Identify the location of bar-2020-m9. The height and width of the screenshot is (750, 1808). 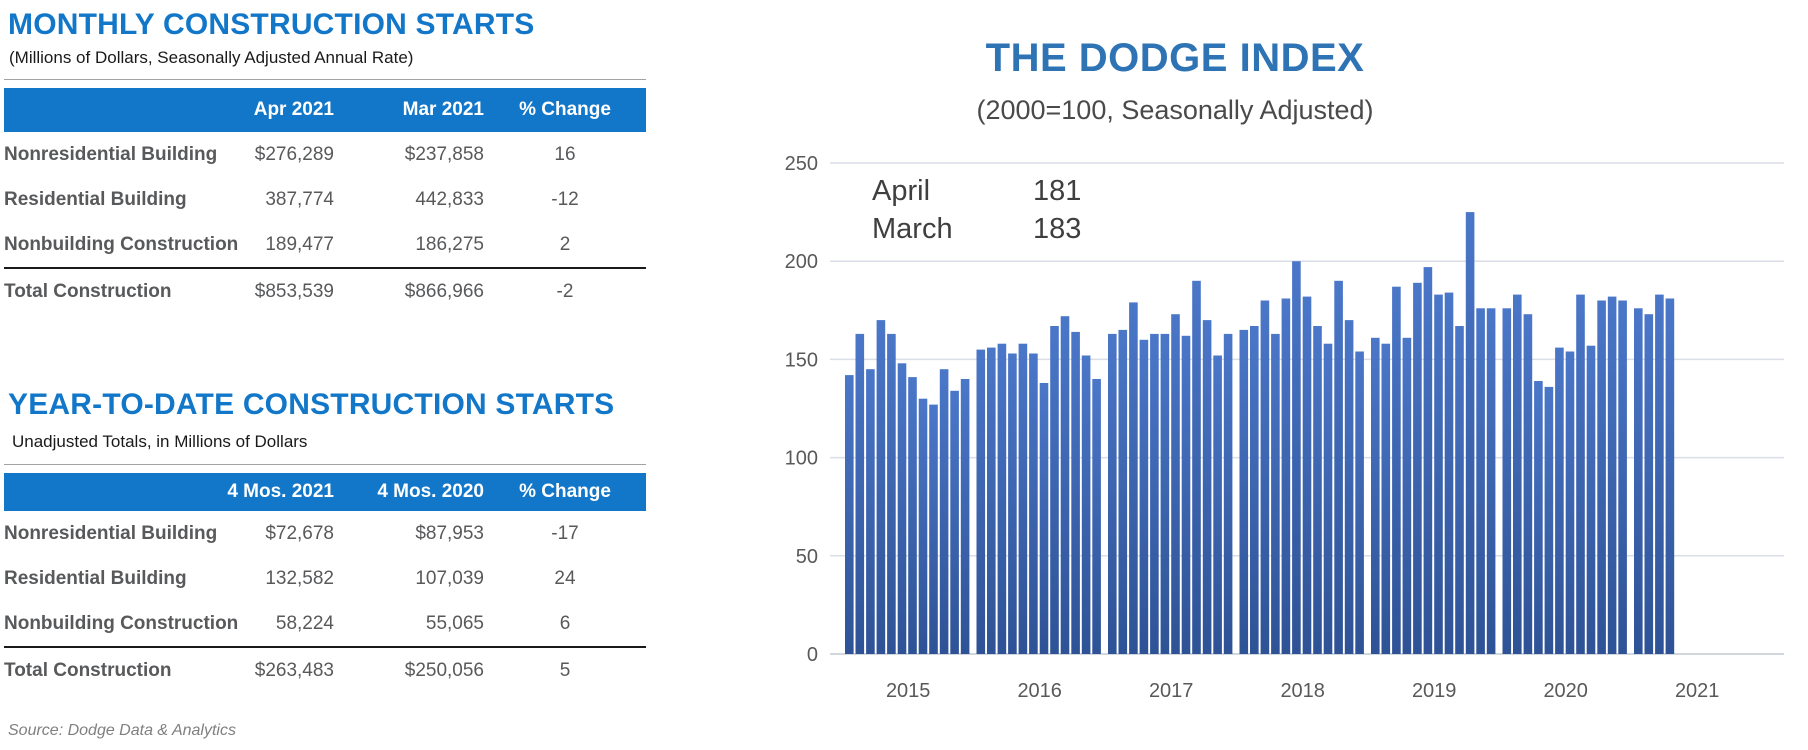
(1591, 499).